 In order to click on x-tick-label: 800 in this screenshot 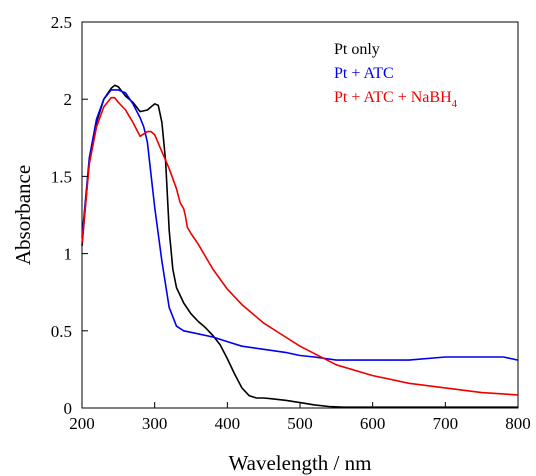, I will do `click(518, 423)`.